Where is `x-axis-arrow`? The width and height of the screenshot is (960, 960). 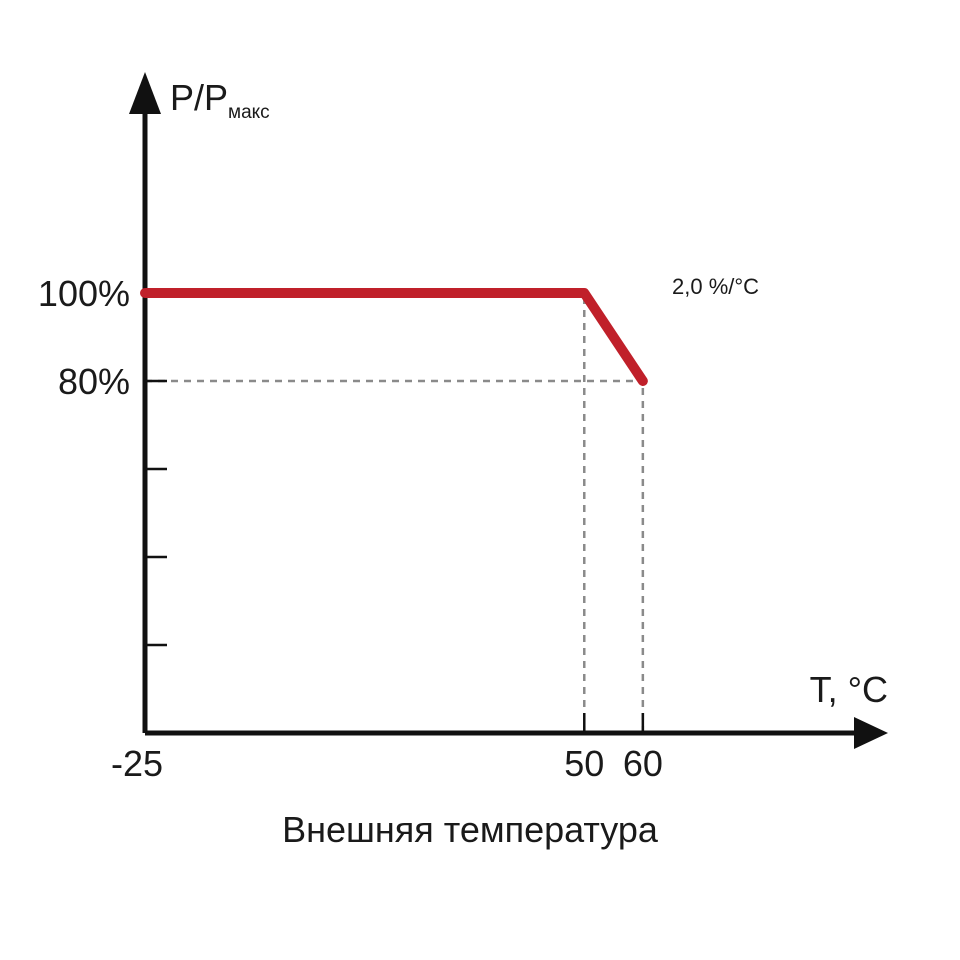 x-axis-arrow is located at coordinates (871, 733).